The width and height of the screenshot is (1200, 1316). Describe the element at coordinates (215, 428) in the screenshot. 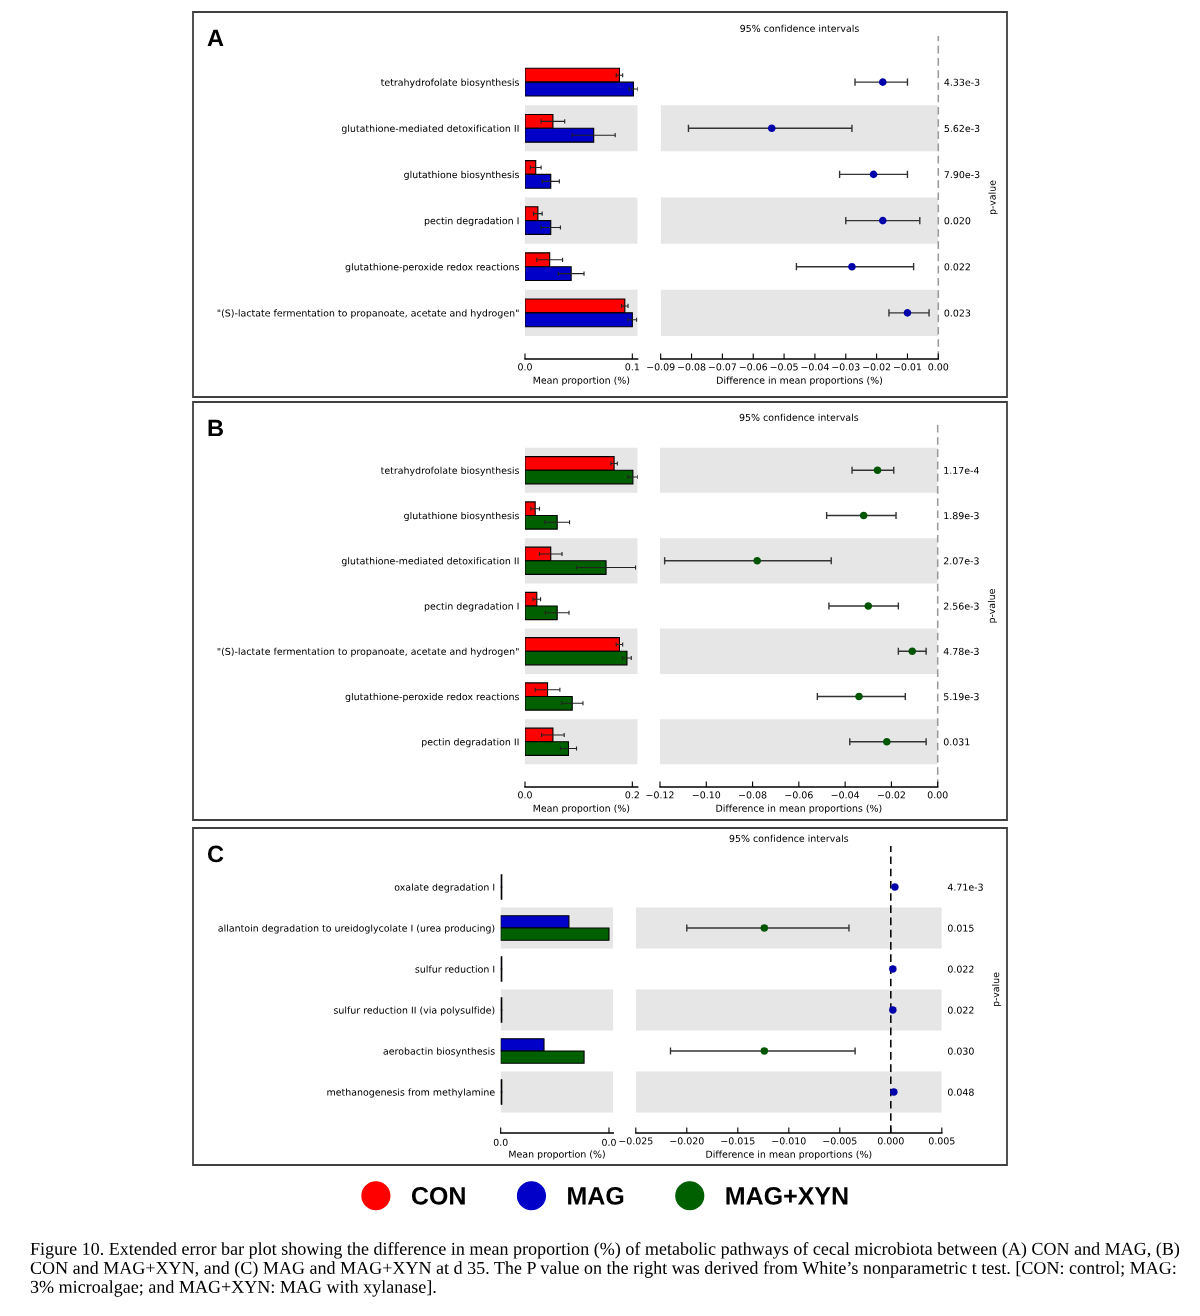

I see `text: B` at that location.